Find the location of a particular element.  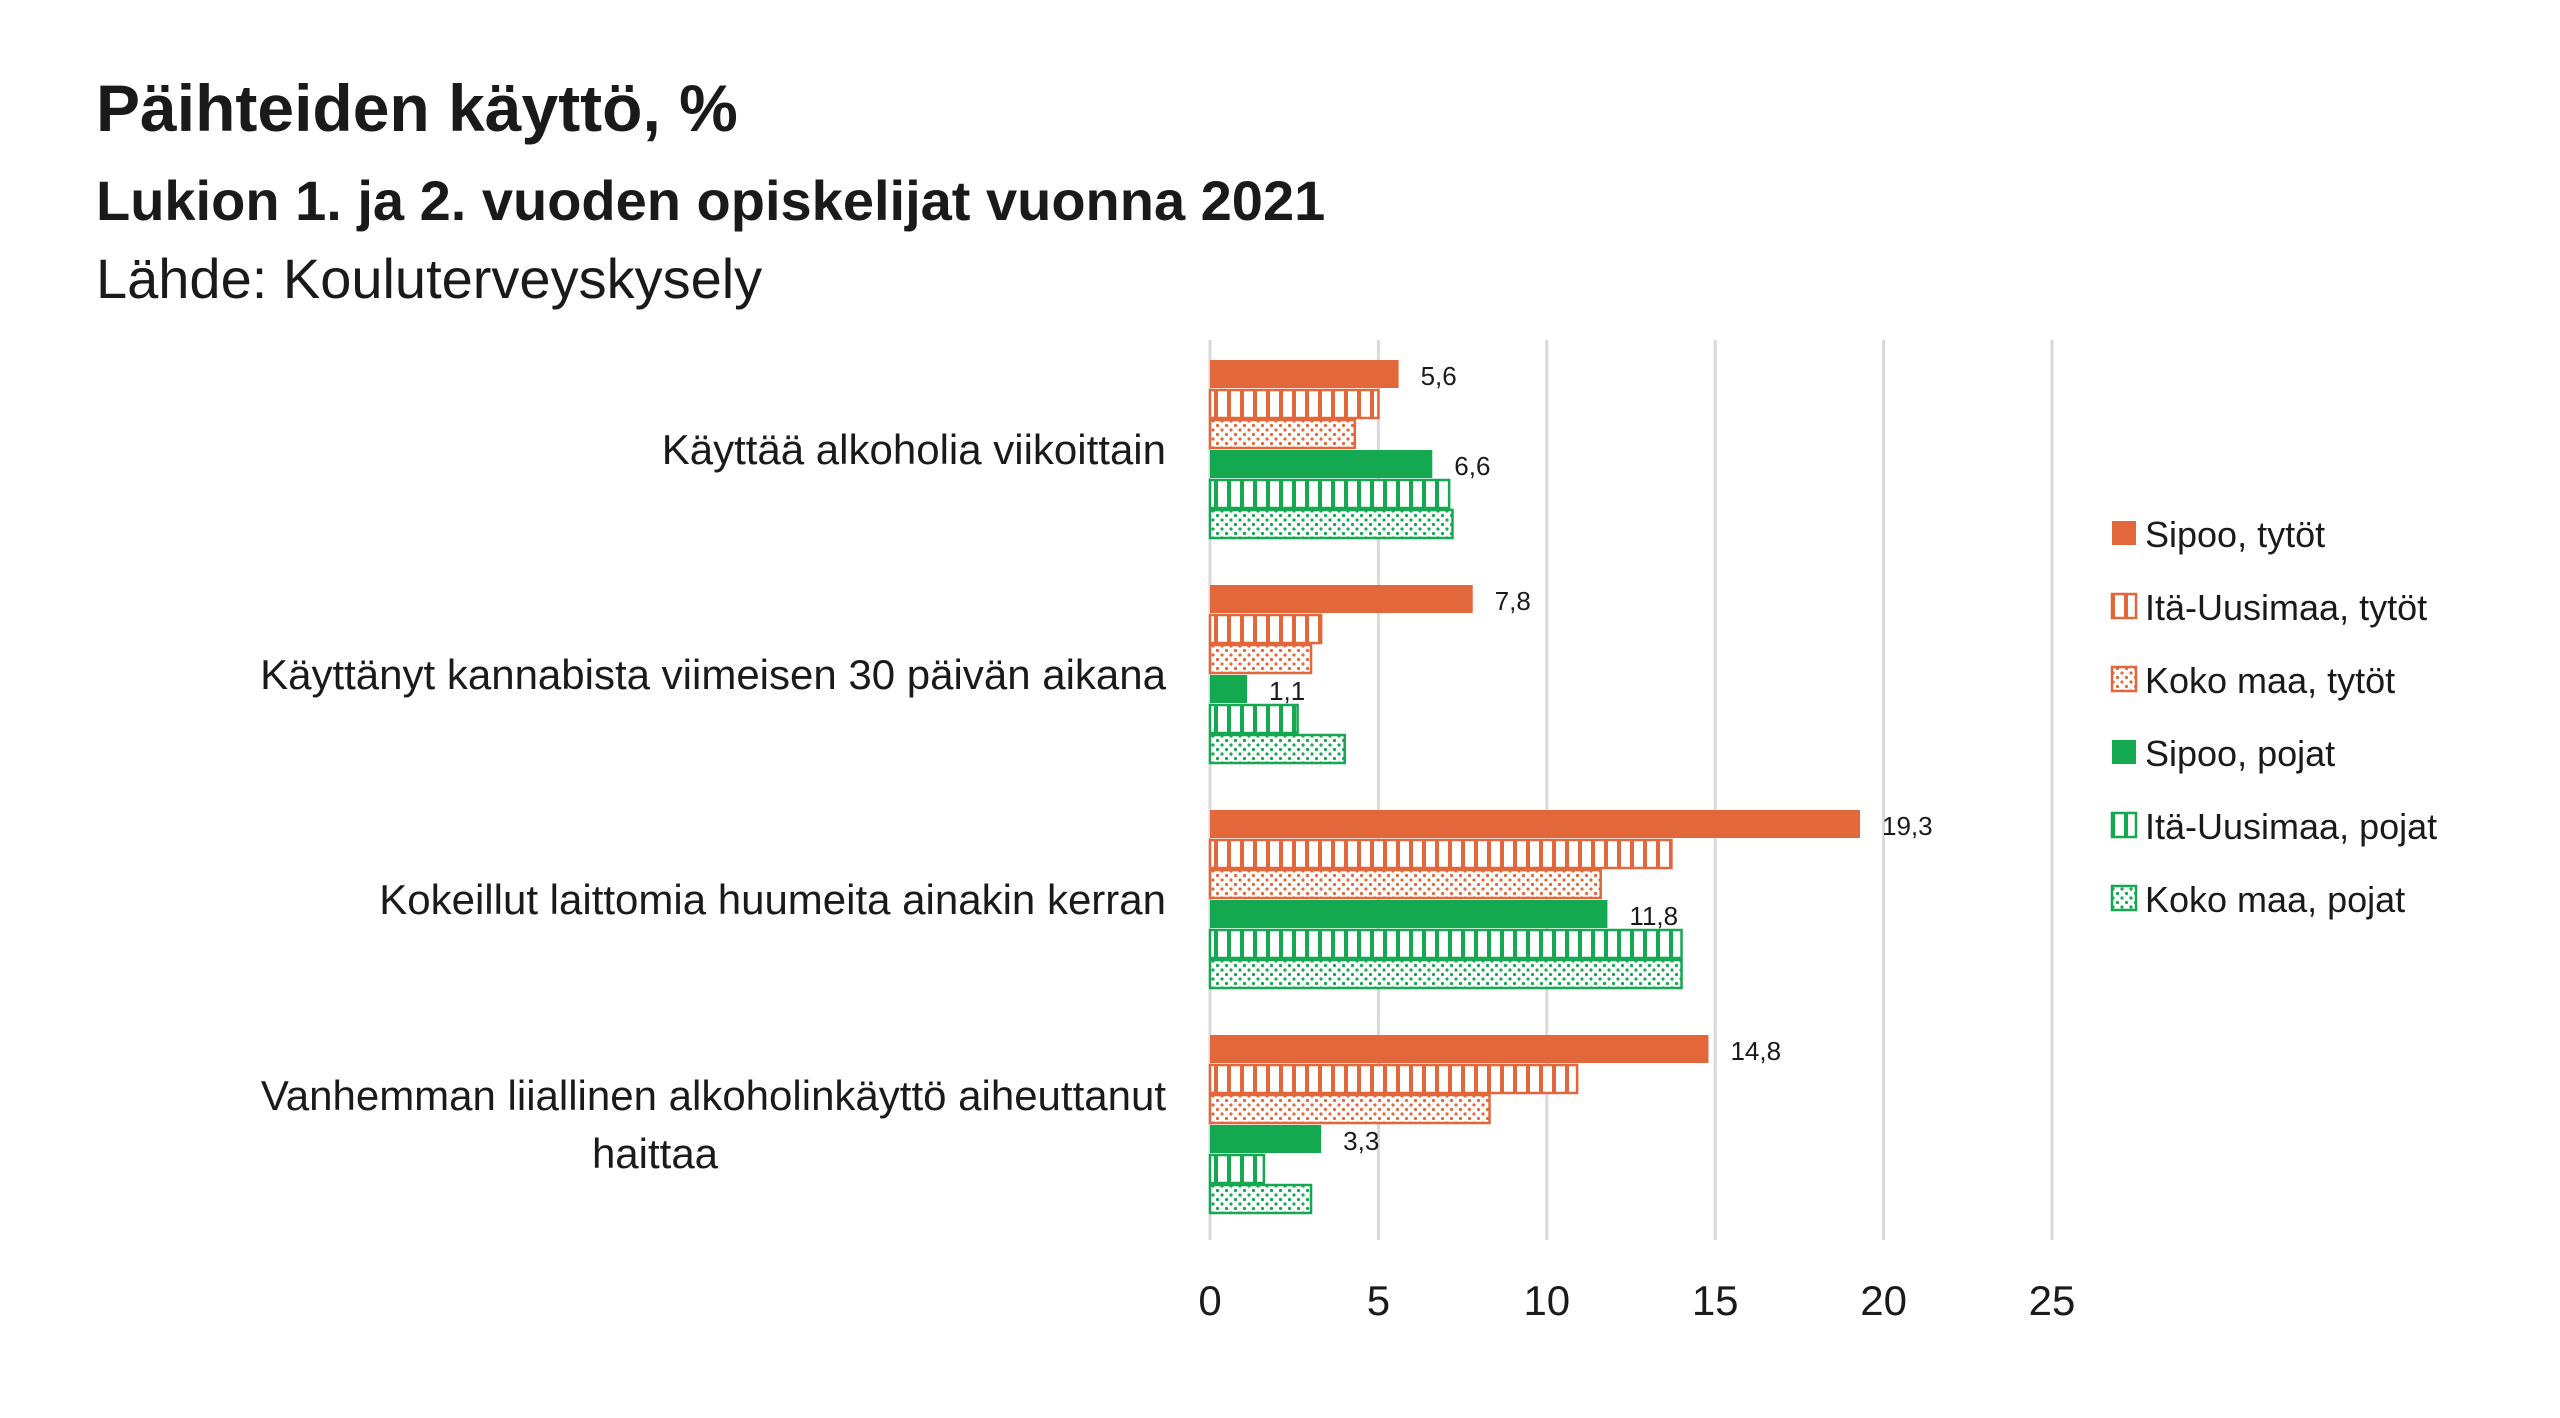

x-tick-label: 20 is located at coordinates (1883, 1300).